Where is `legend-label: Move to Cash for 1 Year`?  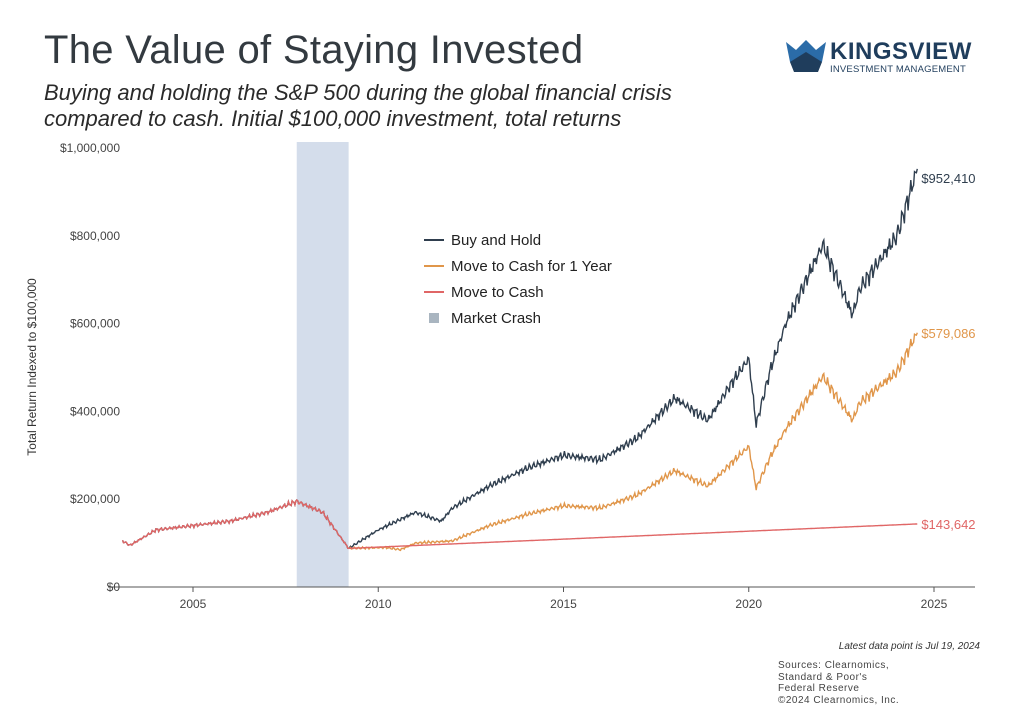 legend-label: Move to Cash for 1 Year is located at coordinates (531, 266).